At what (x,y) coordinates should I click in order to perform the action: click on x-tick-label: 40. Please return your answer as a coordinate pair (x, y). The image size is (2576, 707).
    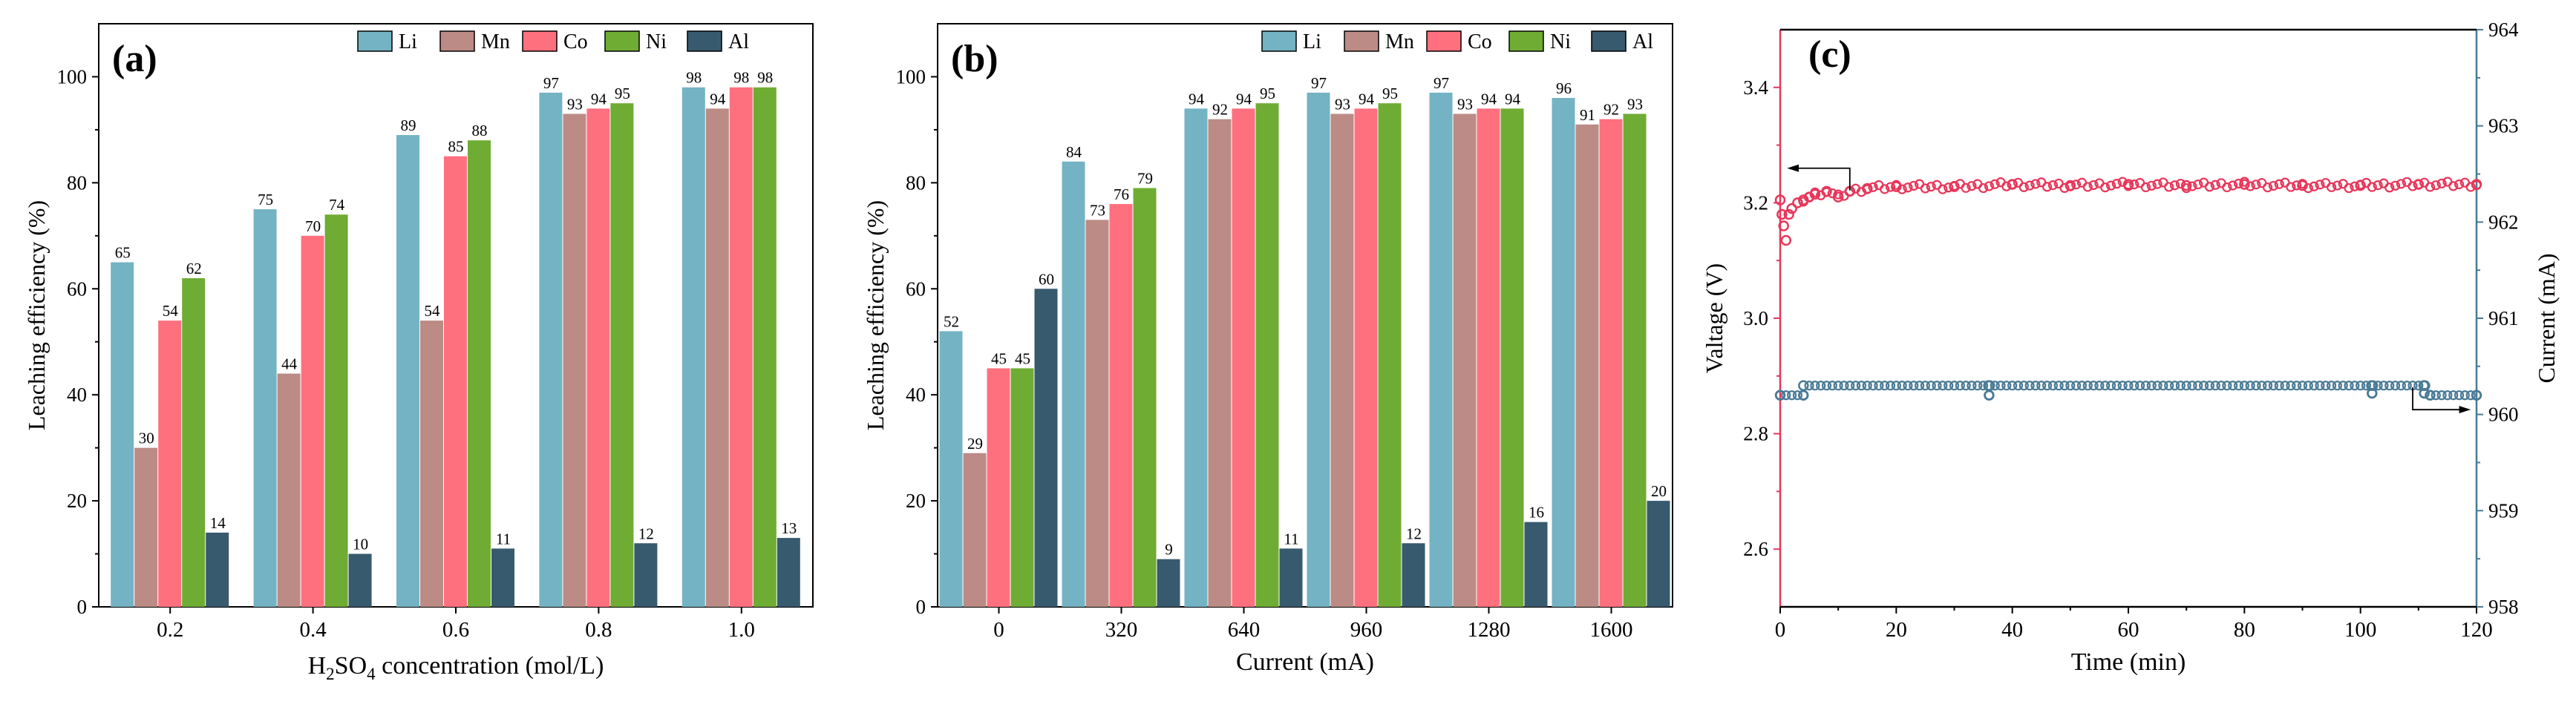
    Looking at the image, I should click on (2012, 630).